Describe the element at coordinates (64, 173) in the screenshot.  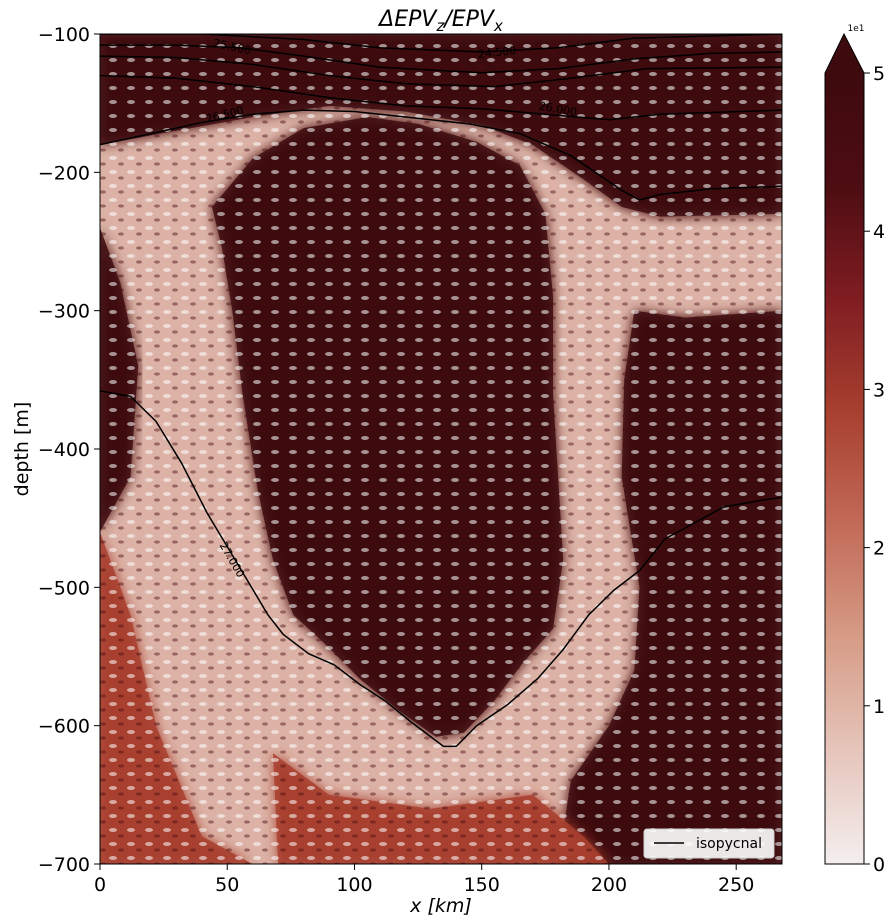
I see `y-tick-label: −200` at that location.